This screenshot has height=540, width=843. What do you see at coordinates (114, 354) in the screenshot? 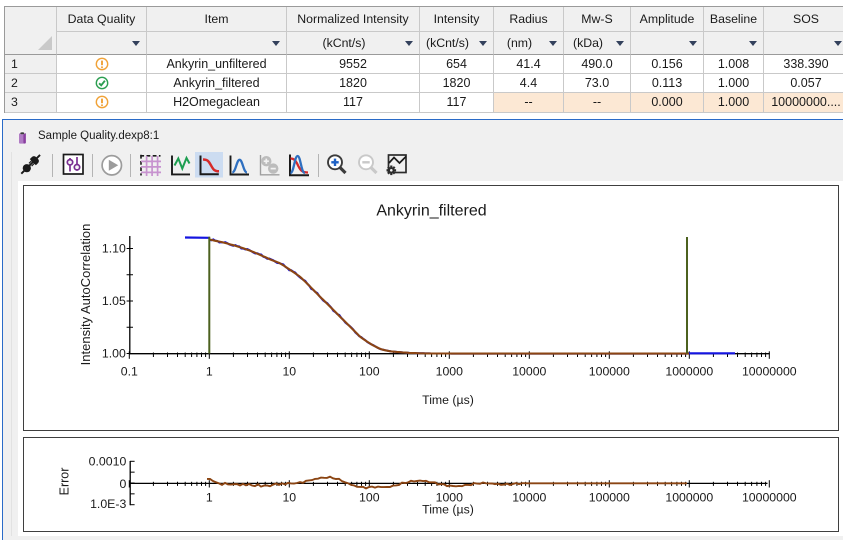
I see `svg-text: 1.00` at bounding box center [114, 354].